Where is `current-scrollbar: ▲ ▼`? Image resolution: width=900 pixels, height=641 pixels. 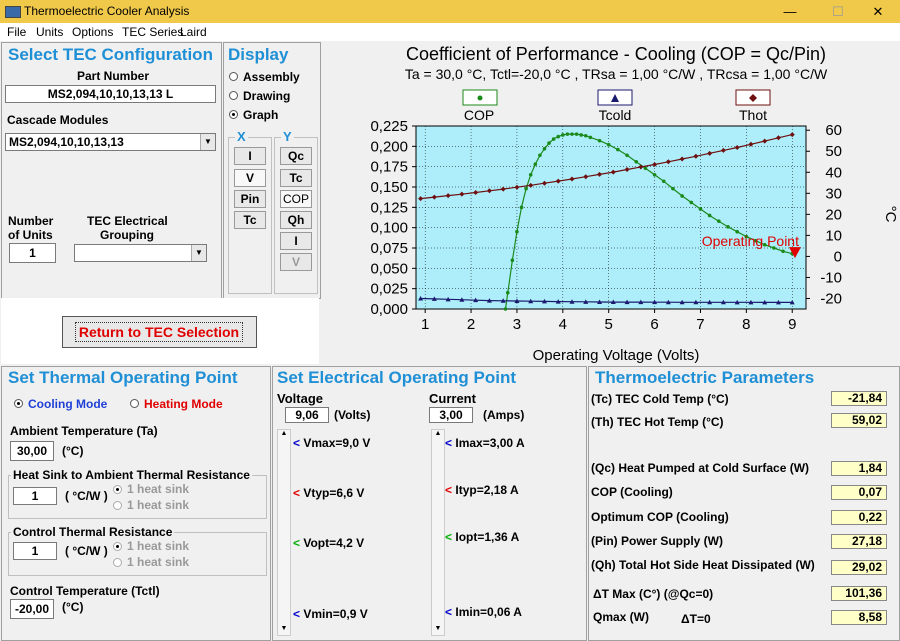
current-scrollbar: ▲ ▼ is located at coordinates (438, 532).